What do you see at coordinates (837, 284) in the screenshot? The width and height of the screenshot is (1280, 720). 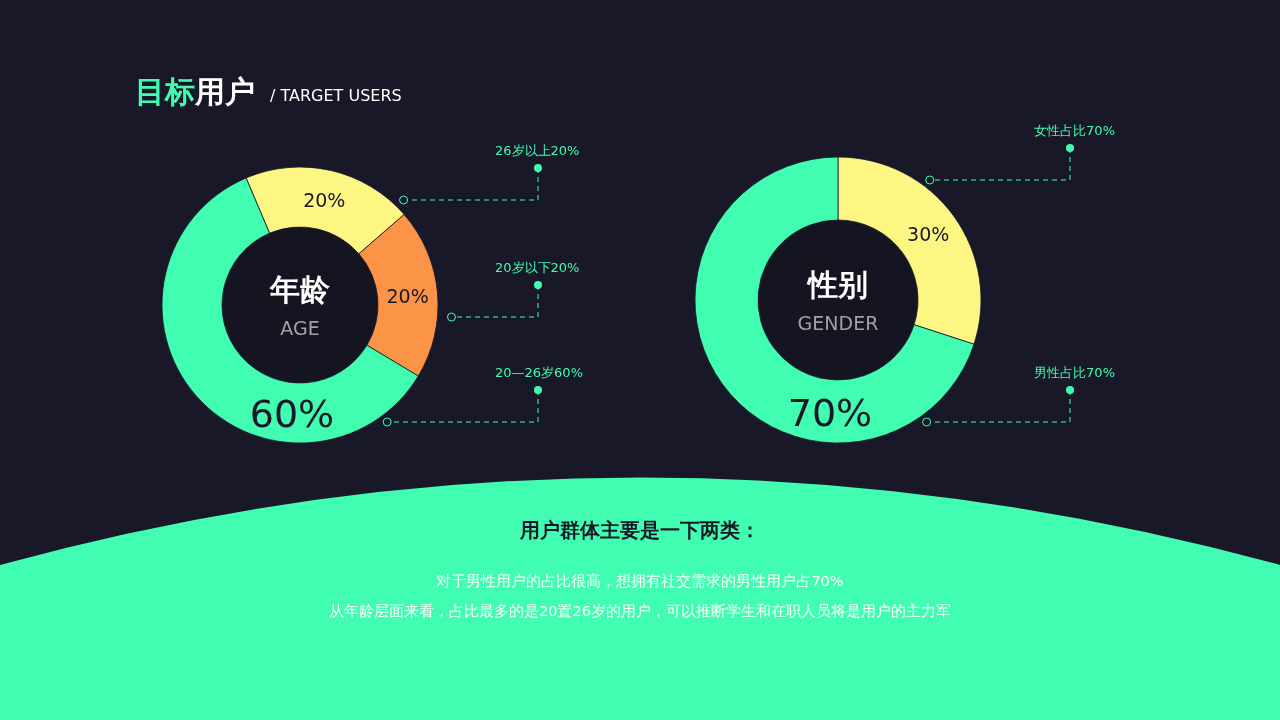 I see `text: 性别` at bounding box center [837, 284].